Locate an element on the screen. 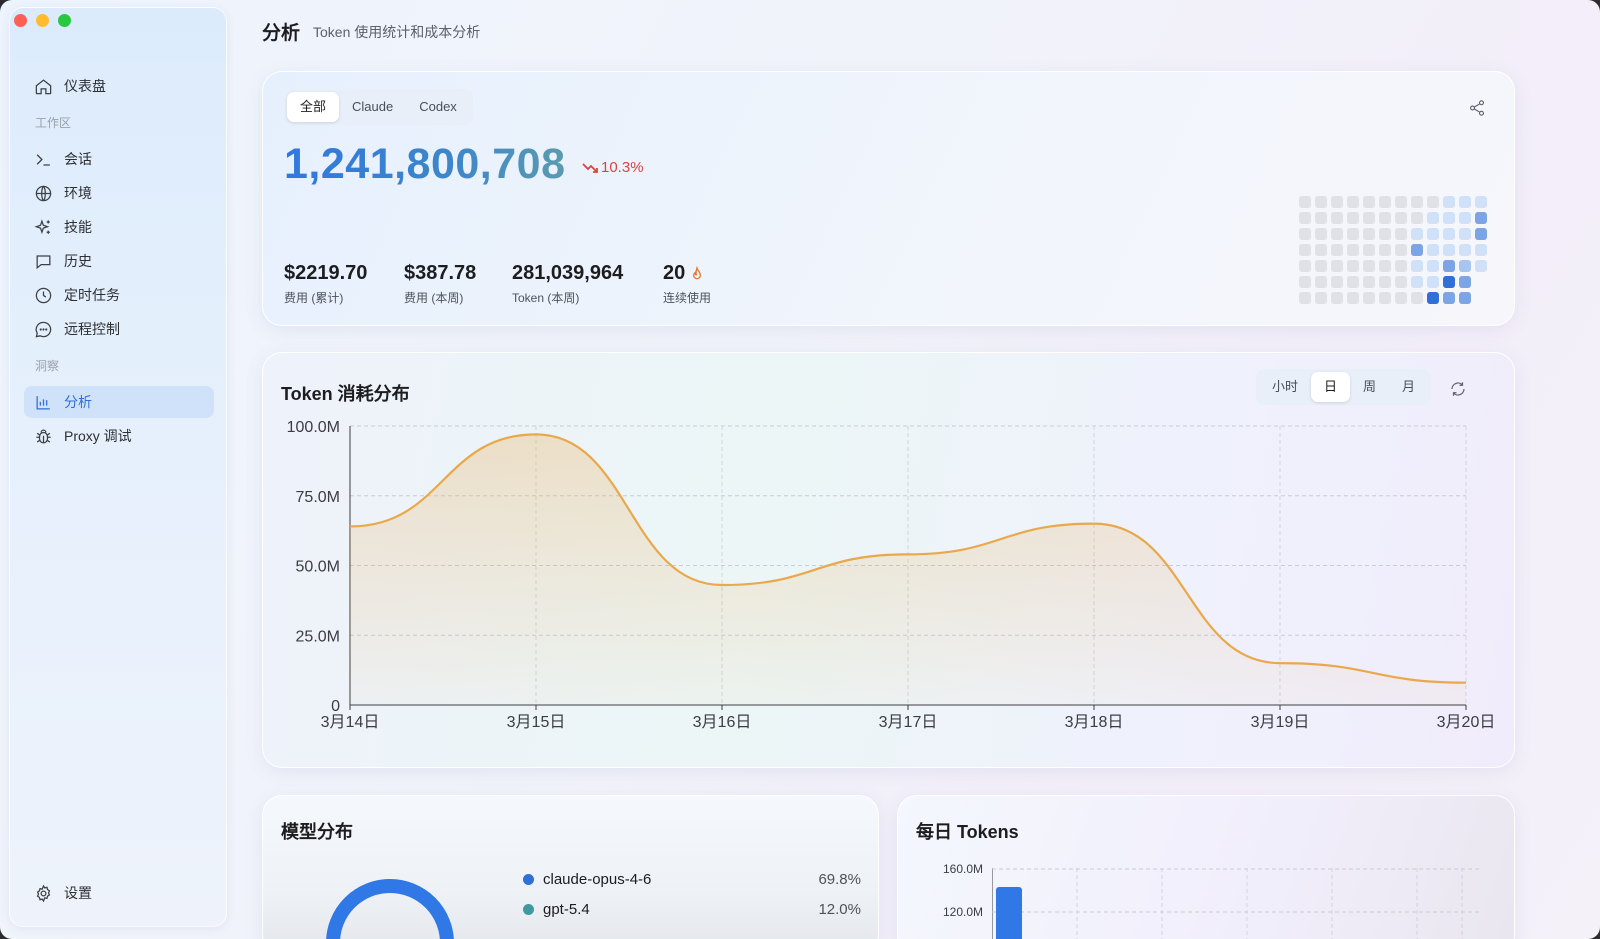 The width and height of the screenshot is (1600, 939). x-tick-label: 3月18日 is located at coordinates (1094, 722).